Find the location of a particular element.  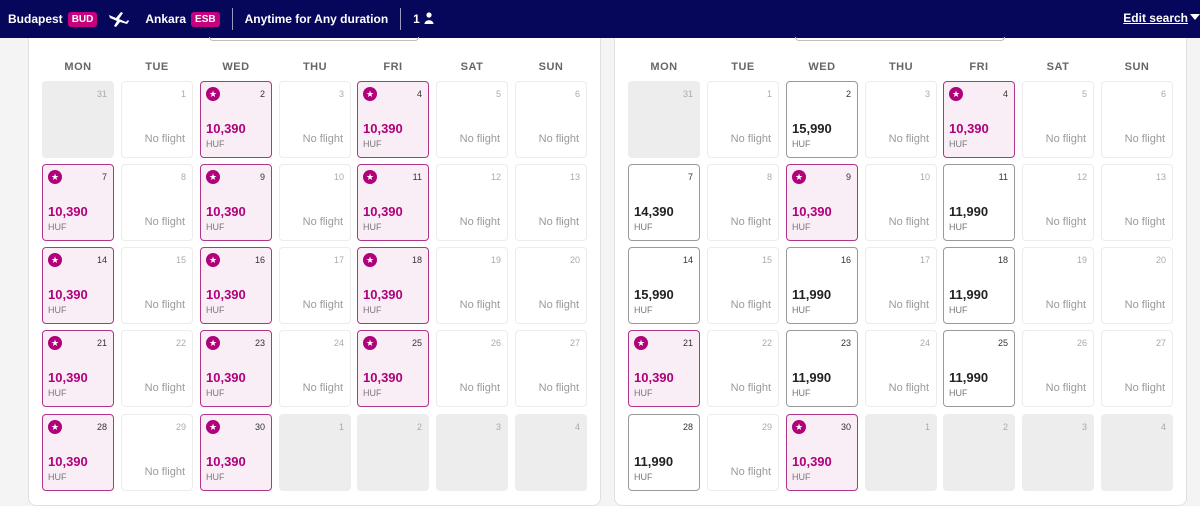

day-cell-no-flight: 15 No flight is located at coordinates (157, 285).